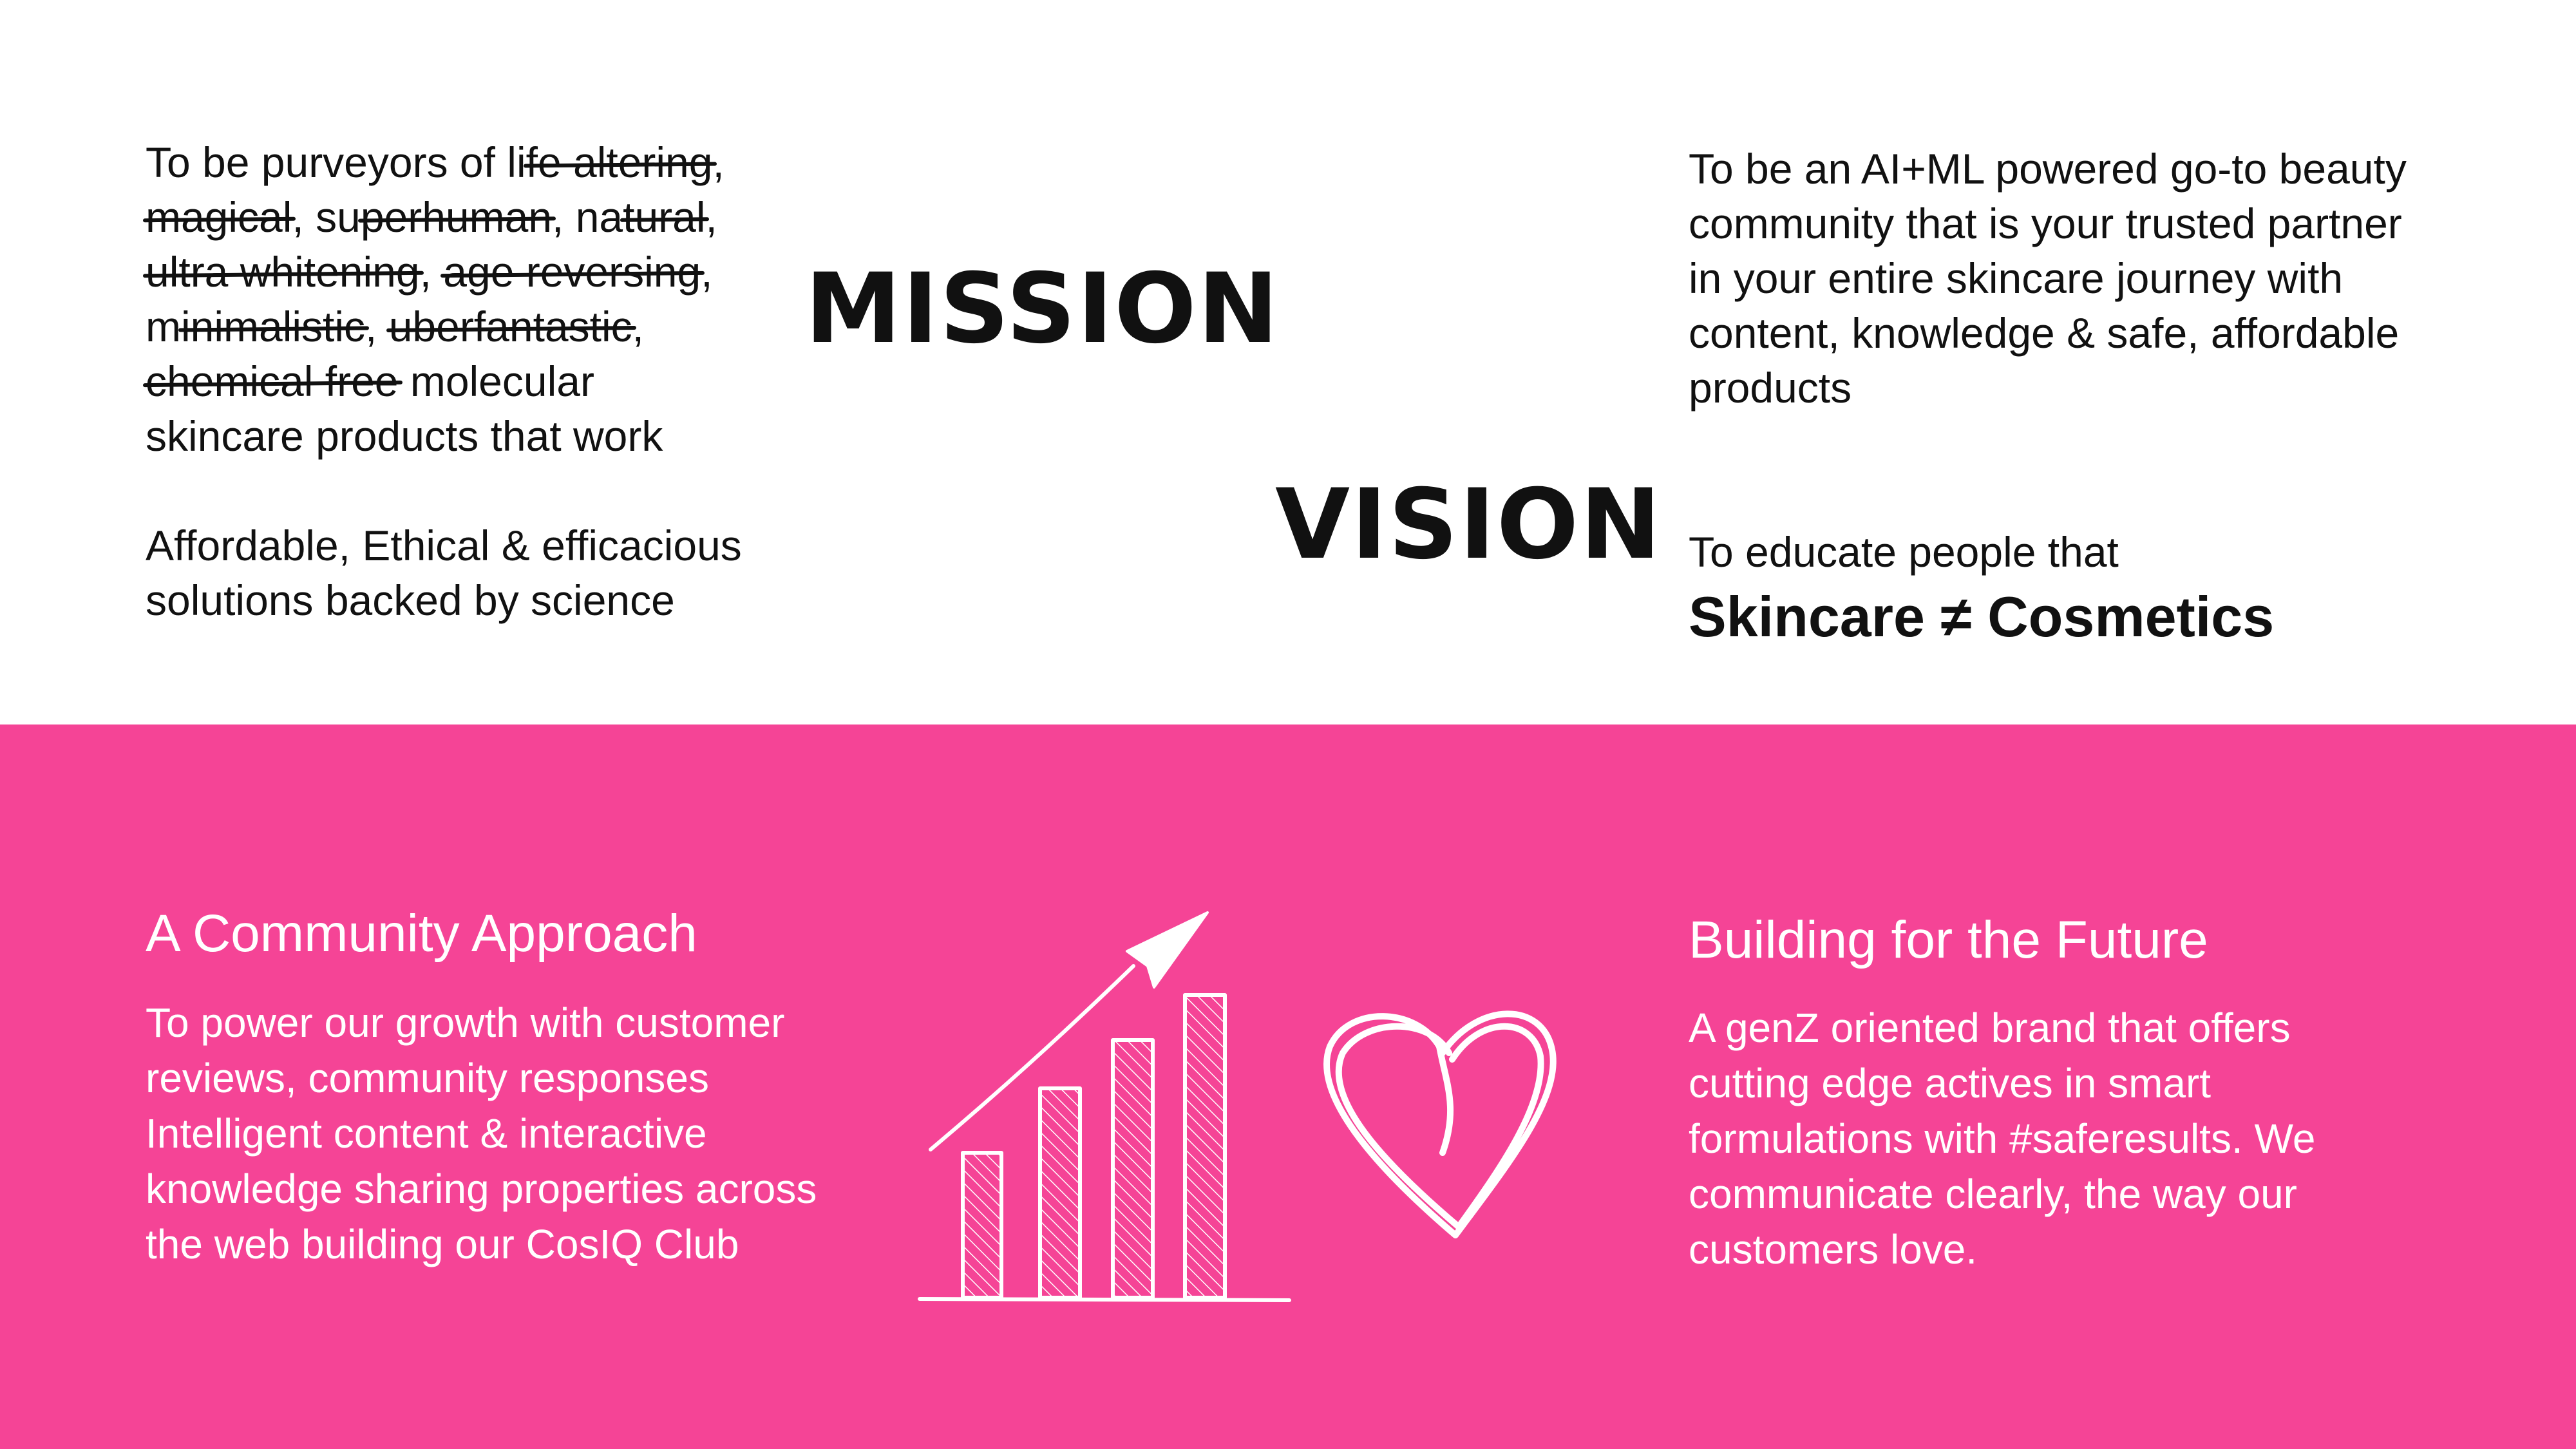 The image size is (2576, 1449). What do you see at coordinates (1042, 309) in the screenshot?
I see `mission-heading: MISSION` at bounding box center [1042, 309].